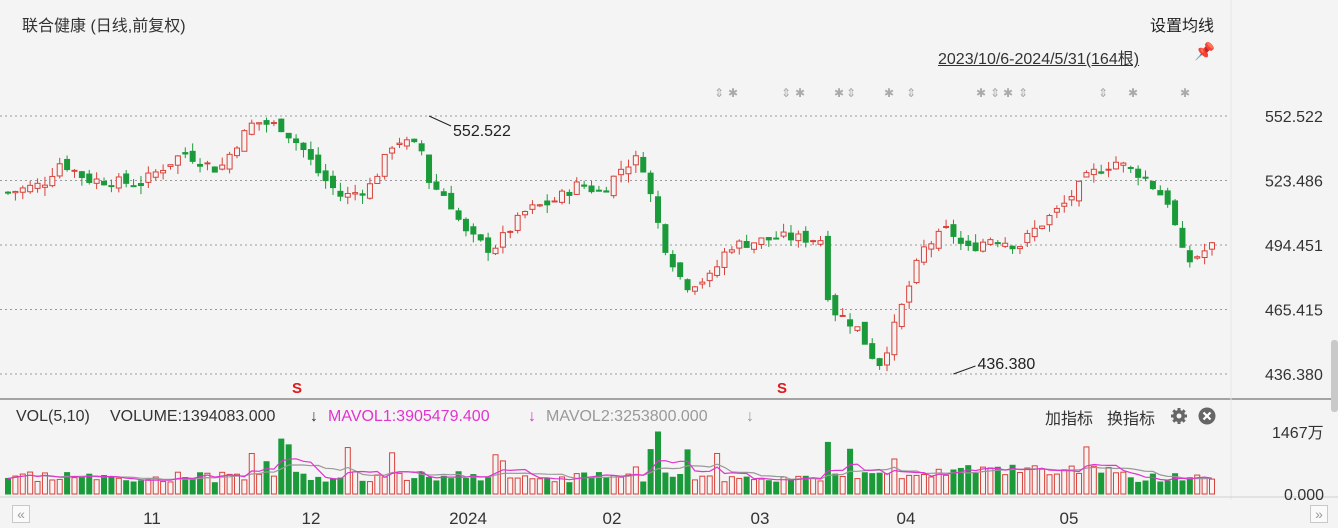 The width and height of the screenshot is (1338, 528). I want to click on time-tick-label: 12, so click(311, 518).